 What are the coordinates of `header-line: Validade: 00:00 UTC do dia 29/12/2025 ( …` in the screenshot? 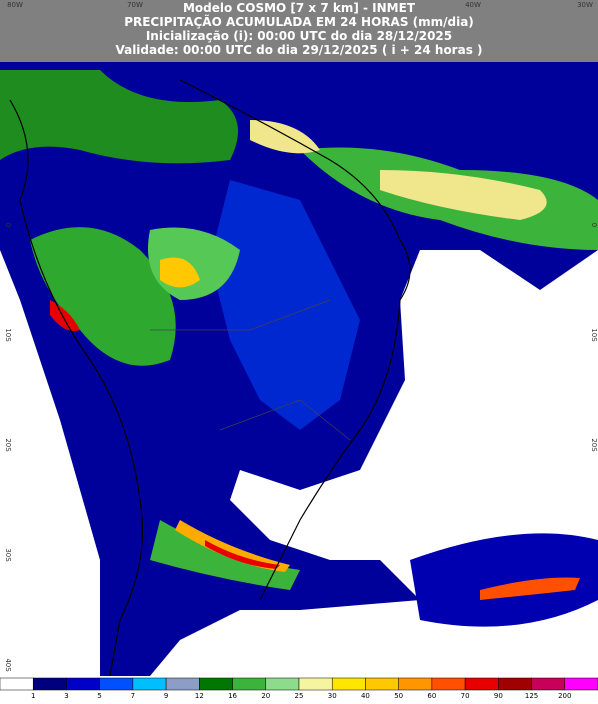 It's located at (298, 50).